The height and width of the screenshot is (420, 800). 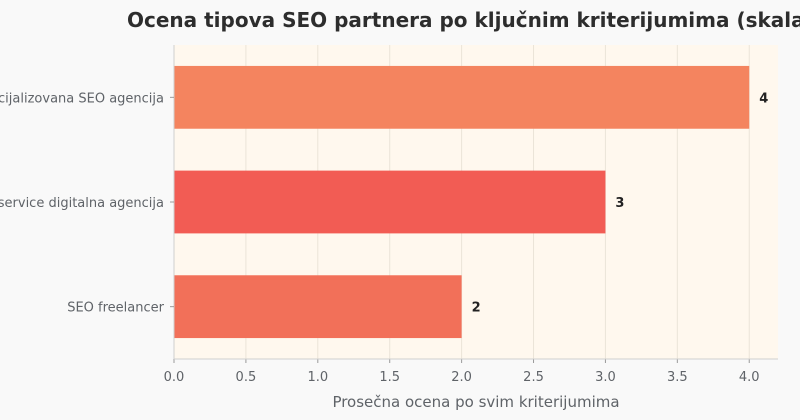 What do you see at coordinates (82, 98) in the screenshot?
I see `category-label: Specijalizovana SEO agencija` at bounding box center [82, 98].